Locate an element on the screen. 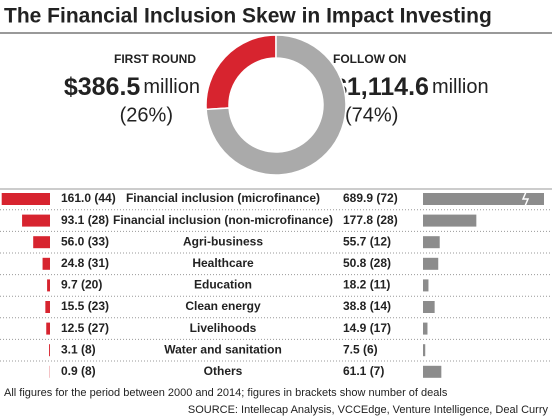  value-label: 24.8 (31) is located at coordinates (85, 263).